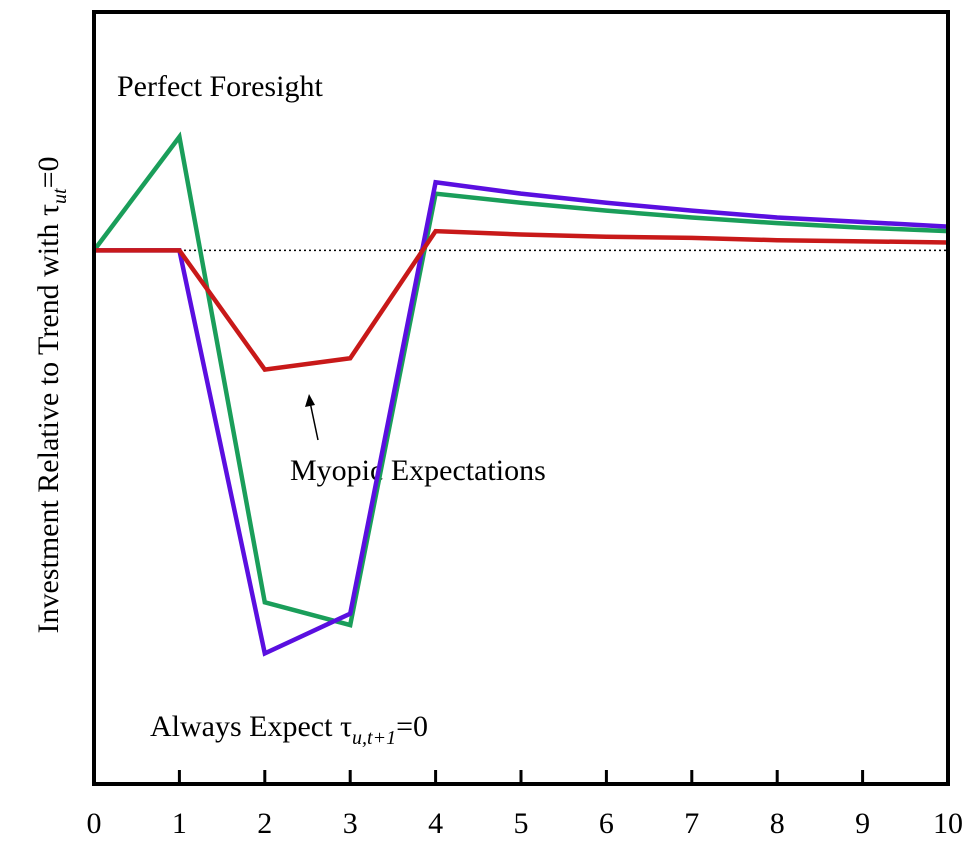  Describe the element at coordinates (525, 805) in the screenshot. I see `x-ticks-group: 0 1 2 3 4 5 6 7 8 9 10` at that location.